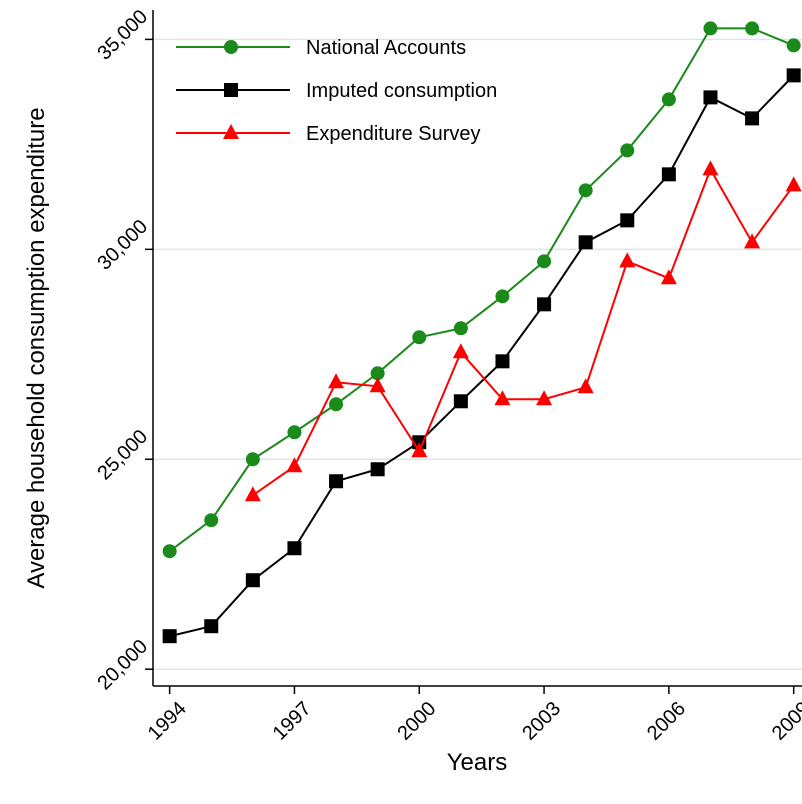 The height and width of the screenshot is (804, 802). Describe the element at coordinates (401, 91) in the screenshot. I see `legend-label: Imputed consumption` at that location.